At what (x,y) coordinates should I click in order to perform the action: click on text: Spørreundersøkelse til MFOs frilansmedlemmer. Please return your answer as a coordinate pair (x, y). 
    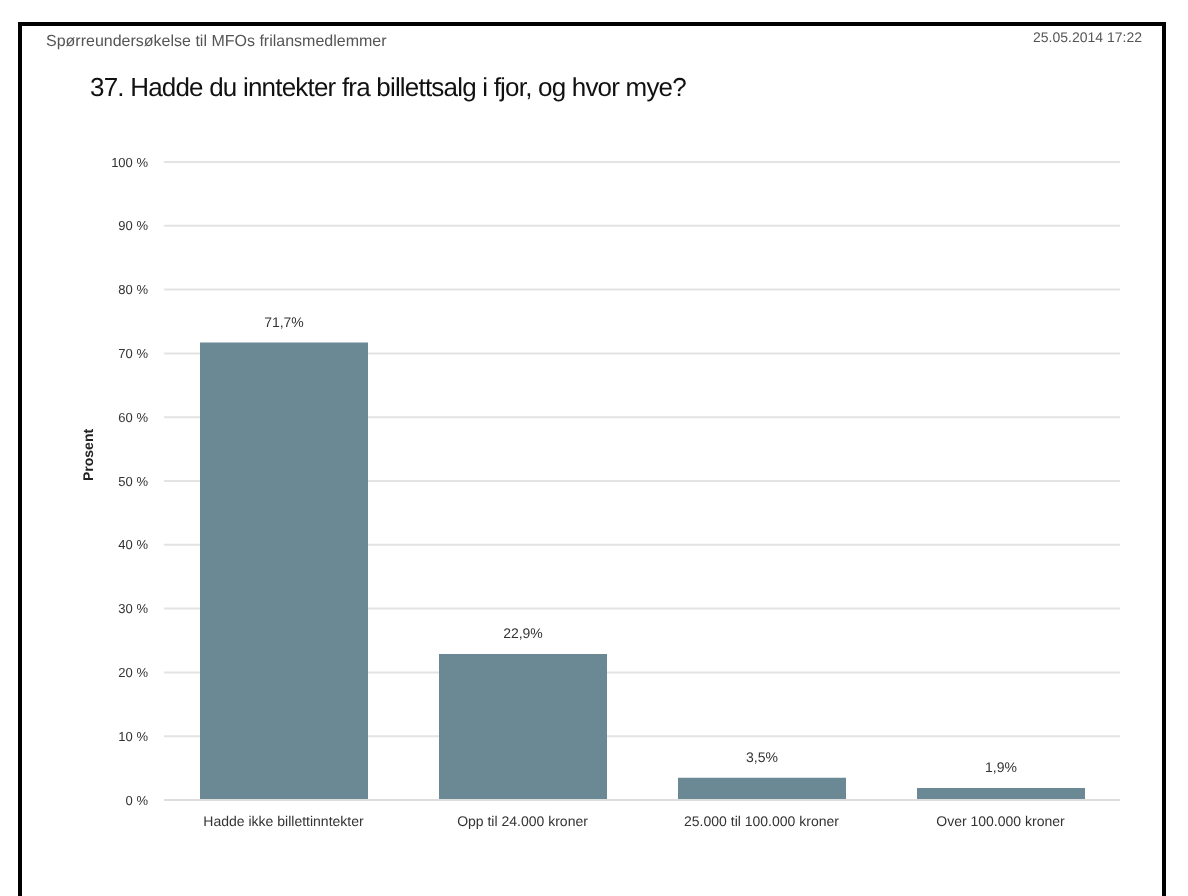
    Looking at the image, I should click on (216, 41).